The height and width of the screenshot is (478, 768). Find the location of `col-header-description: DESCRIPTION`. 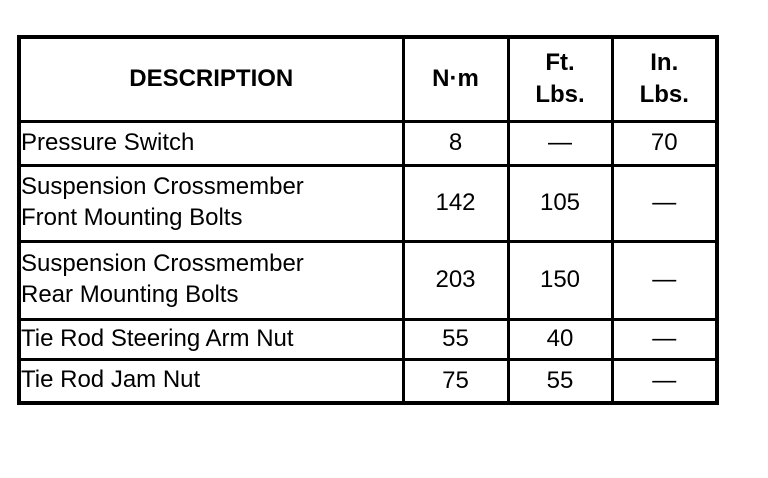

col-header-description: DESCRIPTION is located at coordinates (211, 79).